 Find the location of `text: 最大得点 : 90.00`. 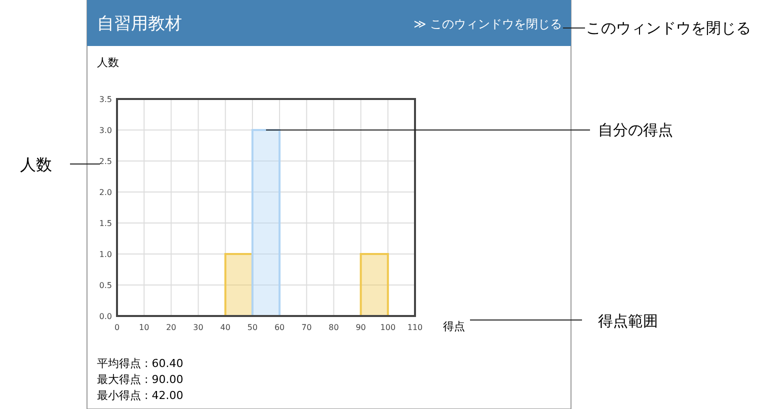

text: 最大得点 : 90.00 is located at coordinates (140, 379).